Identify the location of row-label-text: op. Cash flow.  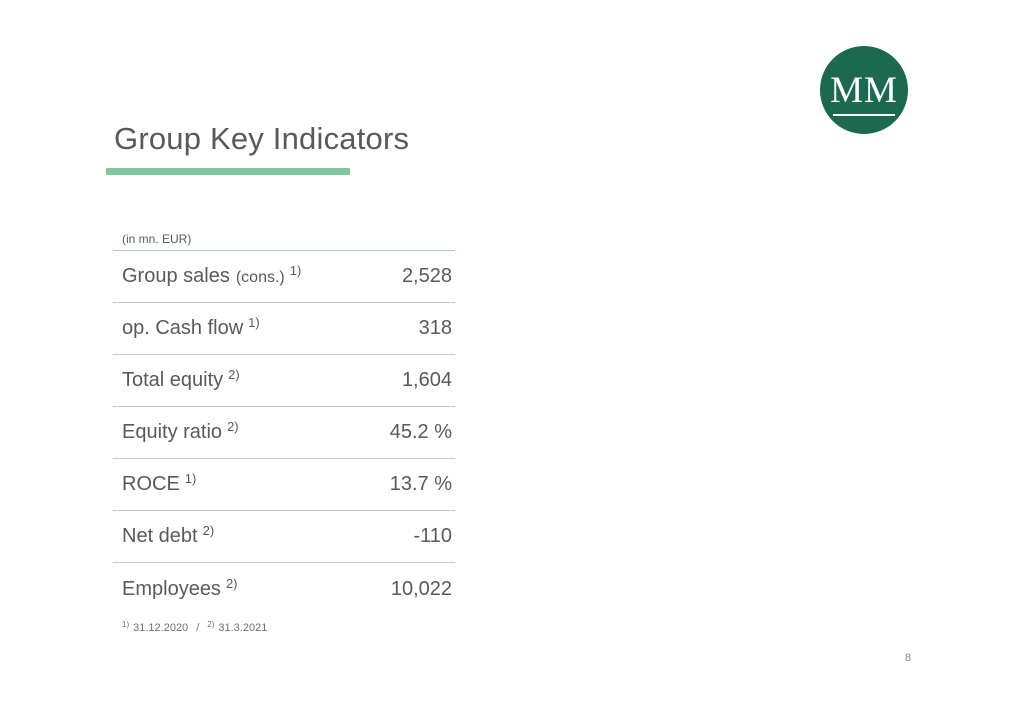
(183, 328).